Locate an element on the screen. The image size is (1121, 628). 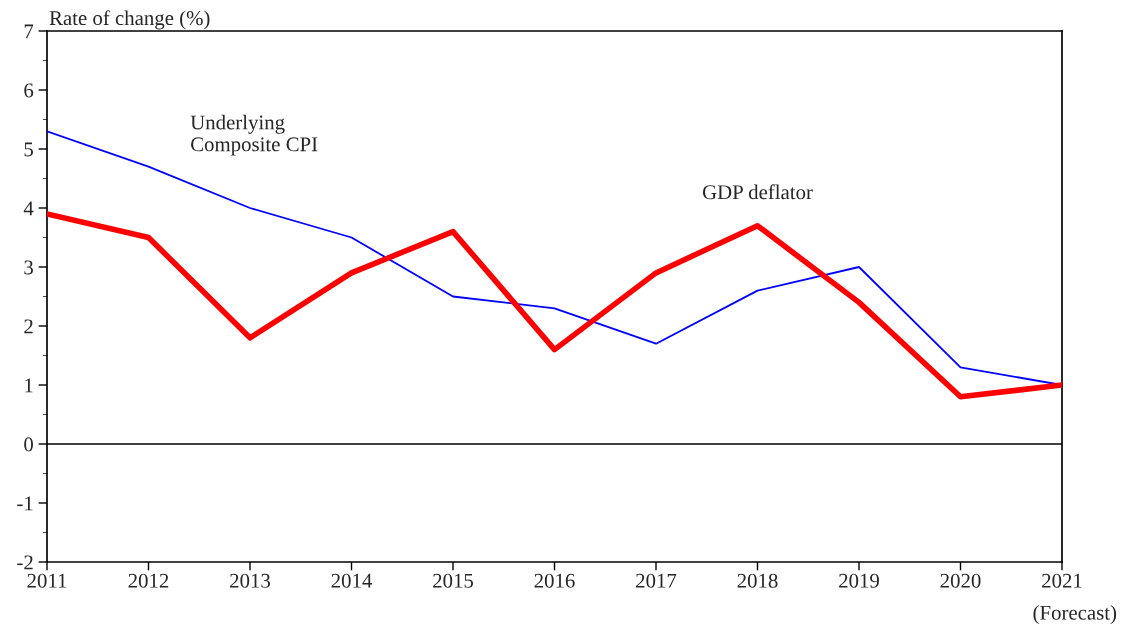
x-tick-label: 2021 is located at coordinates (1062, 580).